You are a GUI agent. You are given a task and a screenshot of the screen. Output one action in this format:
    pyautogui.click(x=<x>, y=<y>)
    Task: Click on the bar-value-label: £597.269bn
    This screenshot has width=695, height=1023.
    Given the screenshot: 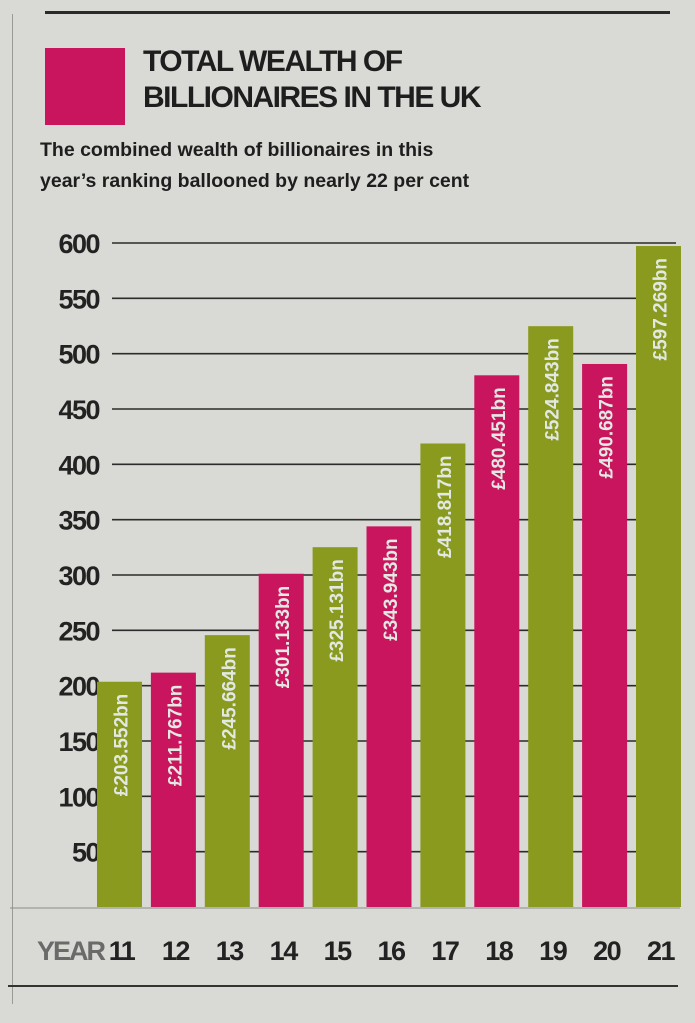 What is the action you would take?
    pyautogui.click(x=661, y=309)
    